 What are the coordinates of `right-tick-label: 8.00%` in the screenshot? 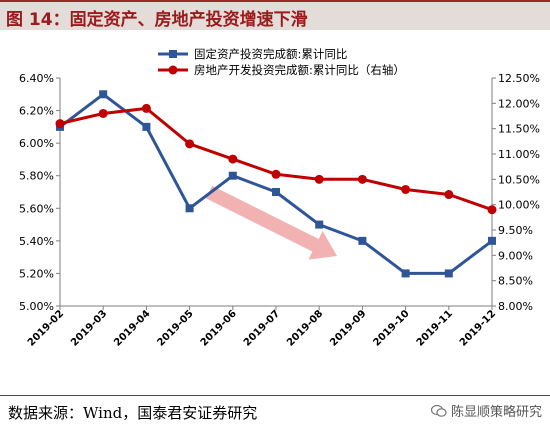 It's located at (515, 306).